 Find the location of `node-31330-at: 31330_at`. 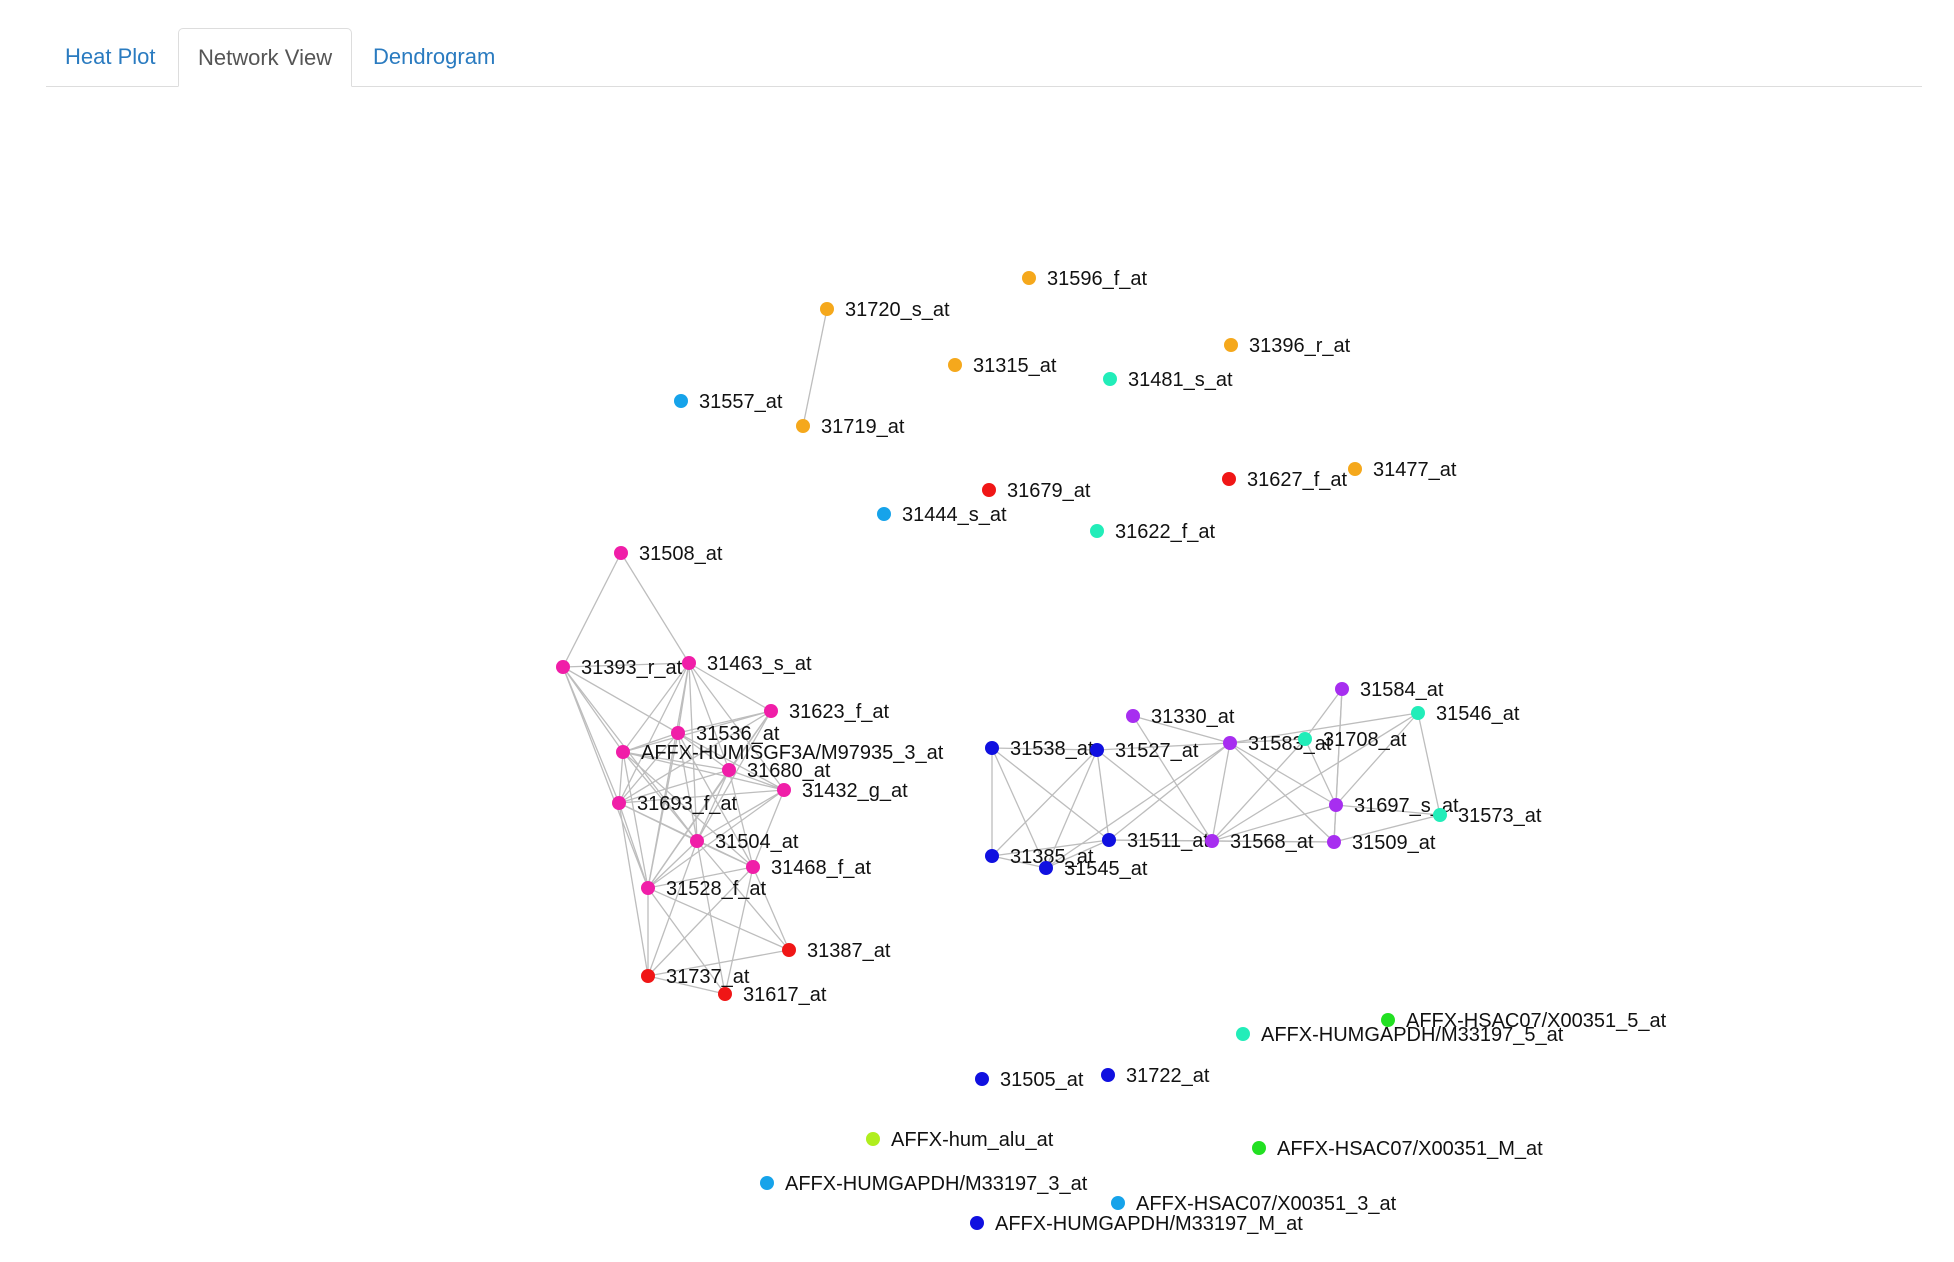

node-31330-at: 31330_at is located at coordinates (1180, 717).